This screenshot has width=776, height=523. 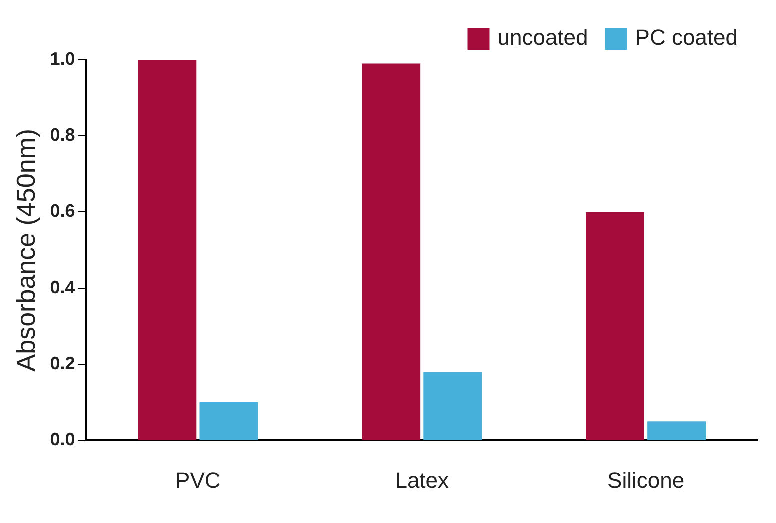 What do you see at coordinates (543, 37) in the screenshot?
I see `legend-label: uncoated` at bounding box center [543, 37].